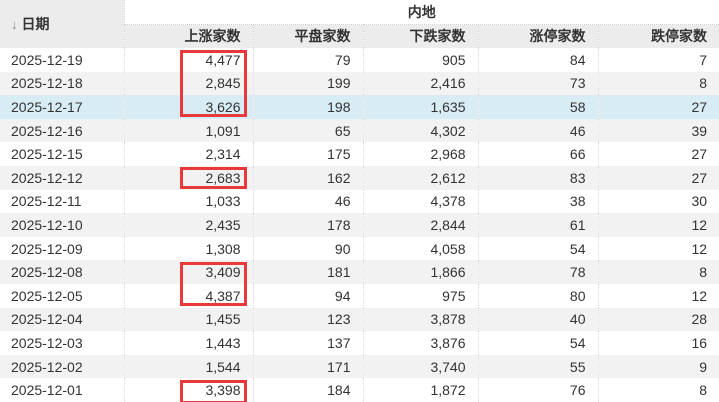 The width and height of the screenshot is (719, 402). Describe the element at coordinates (421, 343) in the screenshot. I see `decliners-cell: 3,876` at that location.